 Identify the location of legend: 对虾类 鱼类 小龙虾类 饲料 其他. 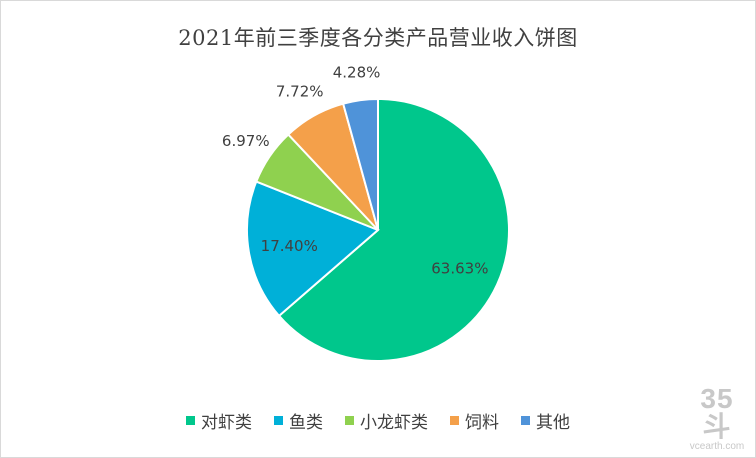
(378, 420).